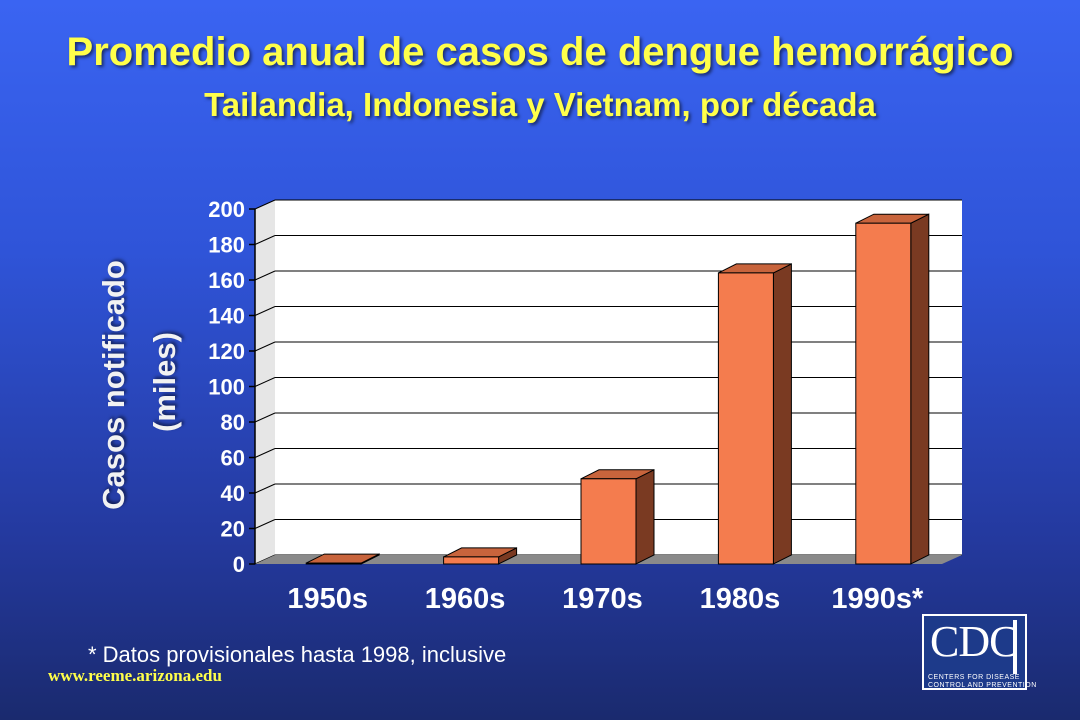 The image size is (1080, 720). I want to click on y-tick-label: 120, so click(226, 351).